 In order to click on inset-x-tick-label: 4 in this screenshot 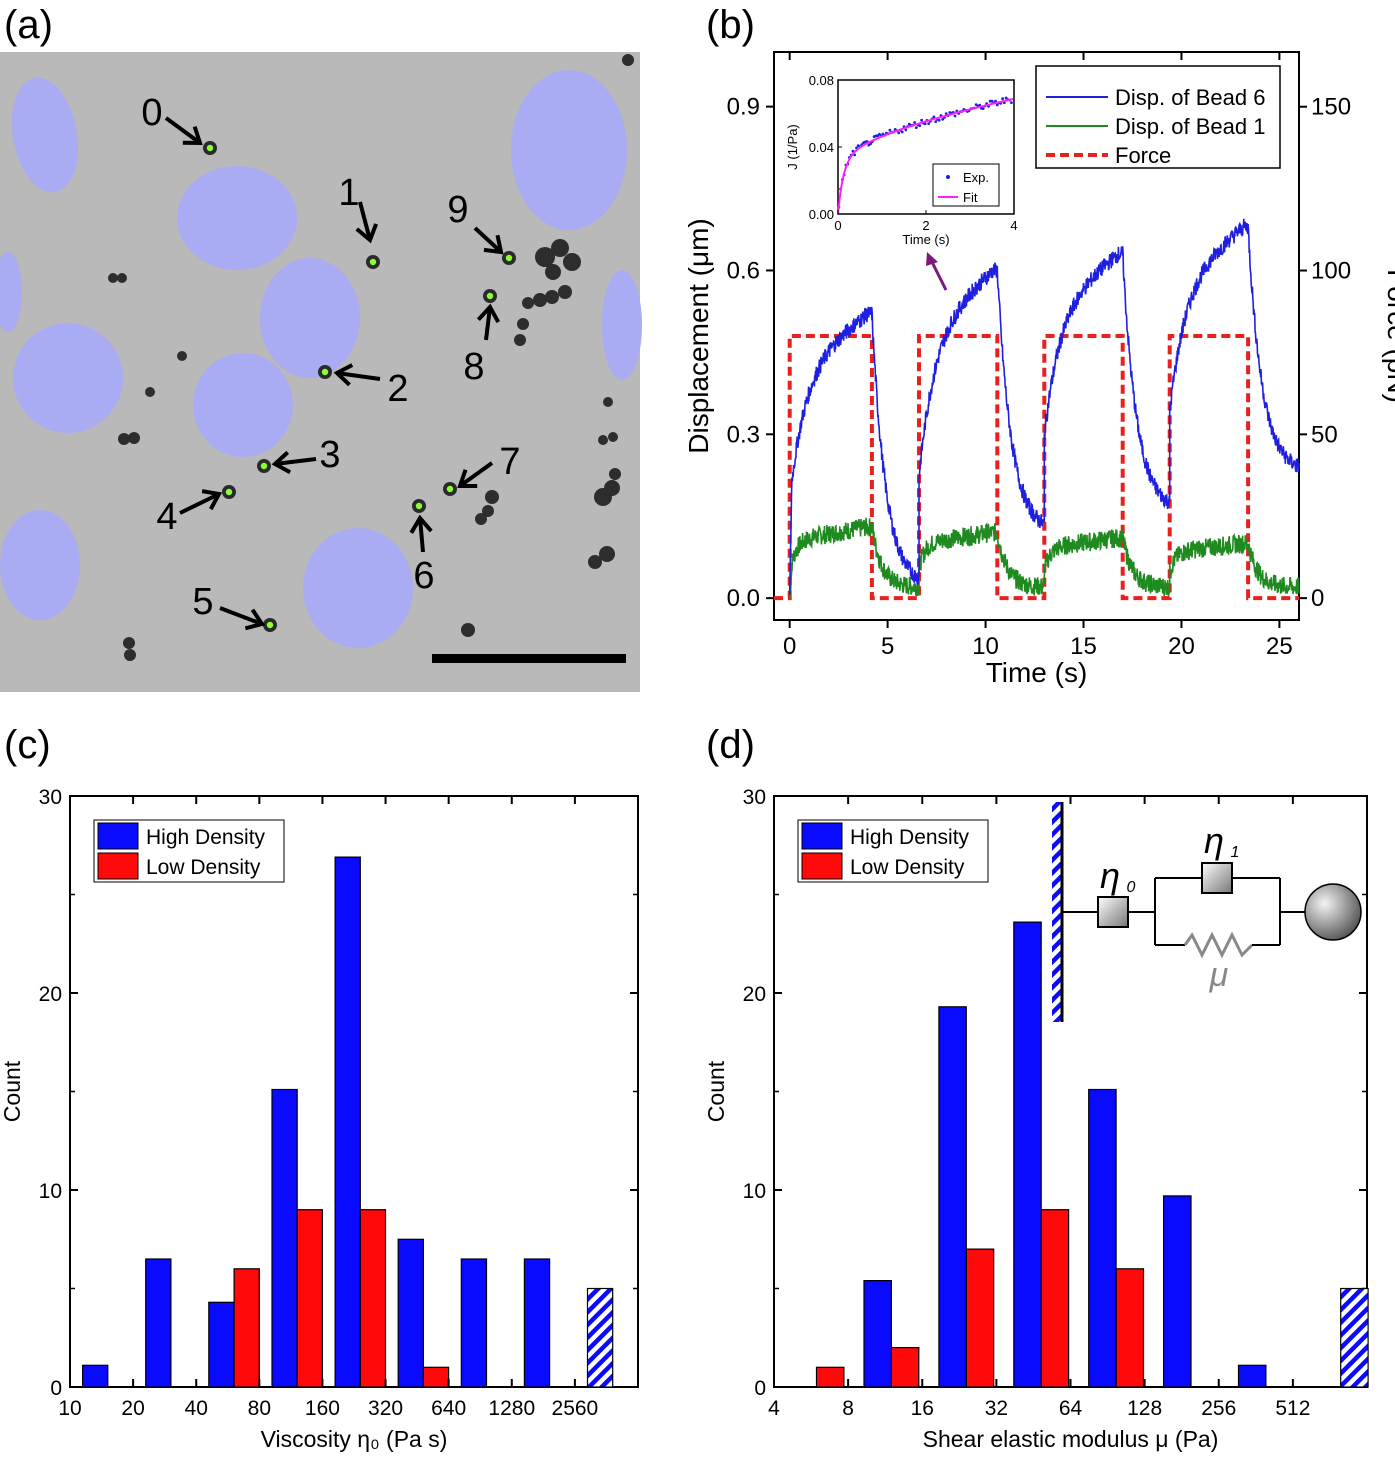, I will do `click(1013, 225)`.